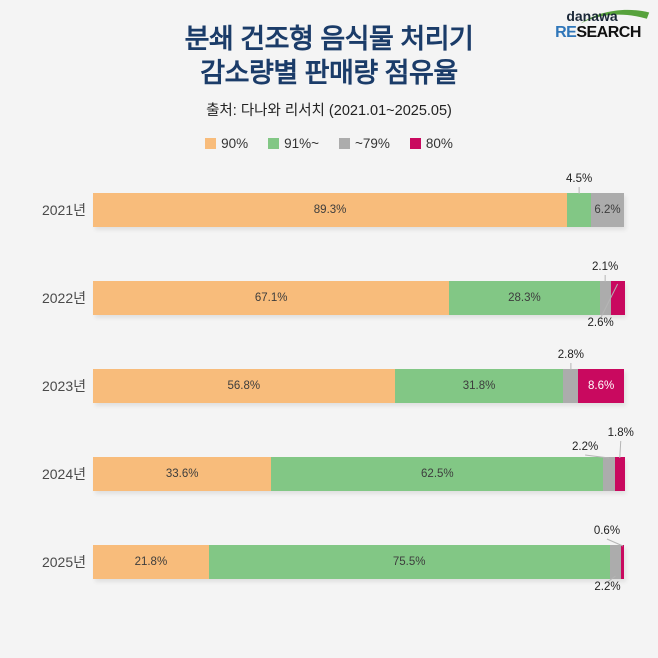 The width and height of the screenshot is (658, 658). Describe the element at coordinates (329, 73) in the screenshot. I see `chart-title-line2: 감소량별 판매량 점유율` at that location.